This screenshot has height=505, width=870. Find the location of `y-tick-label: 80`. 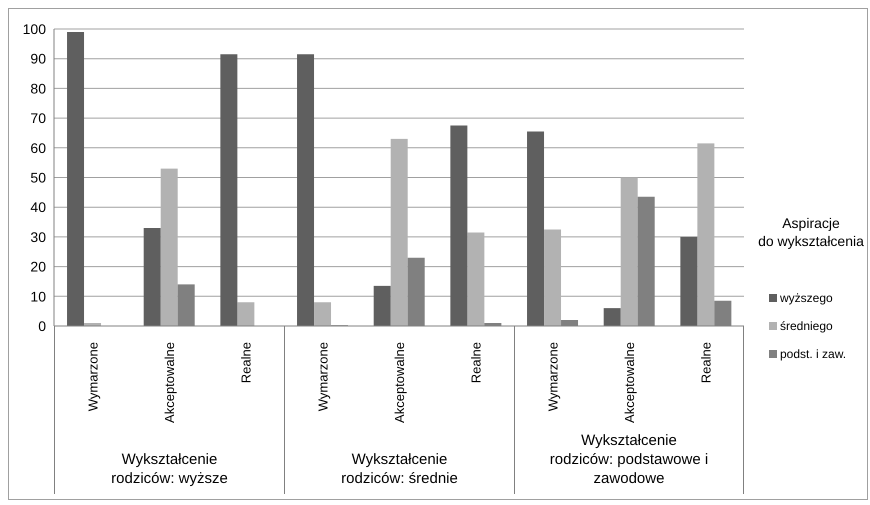

y-tick-label: 80 is located at coordinates (38, 88).